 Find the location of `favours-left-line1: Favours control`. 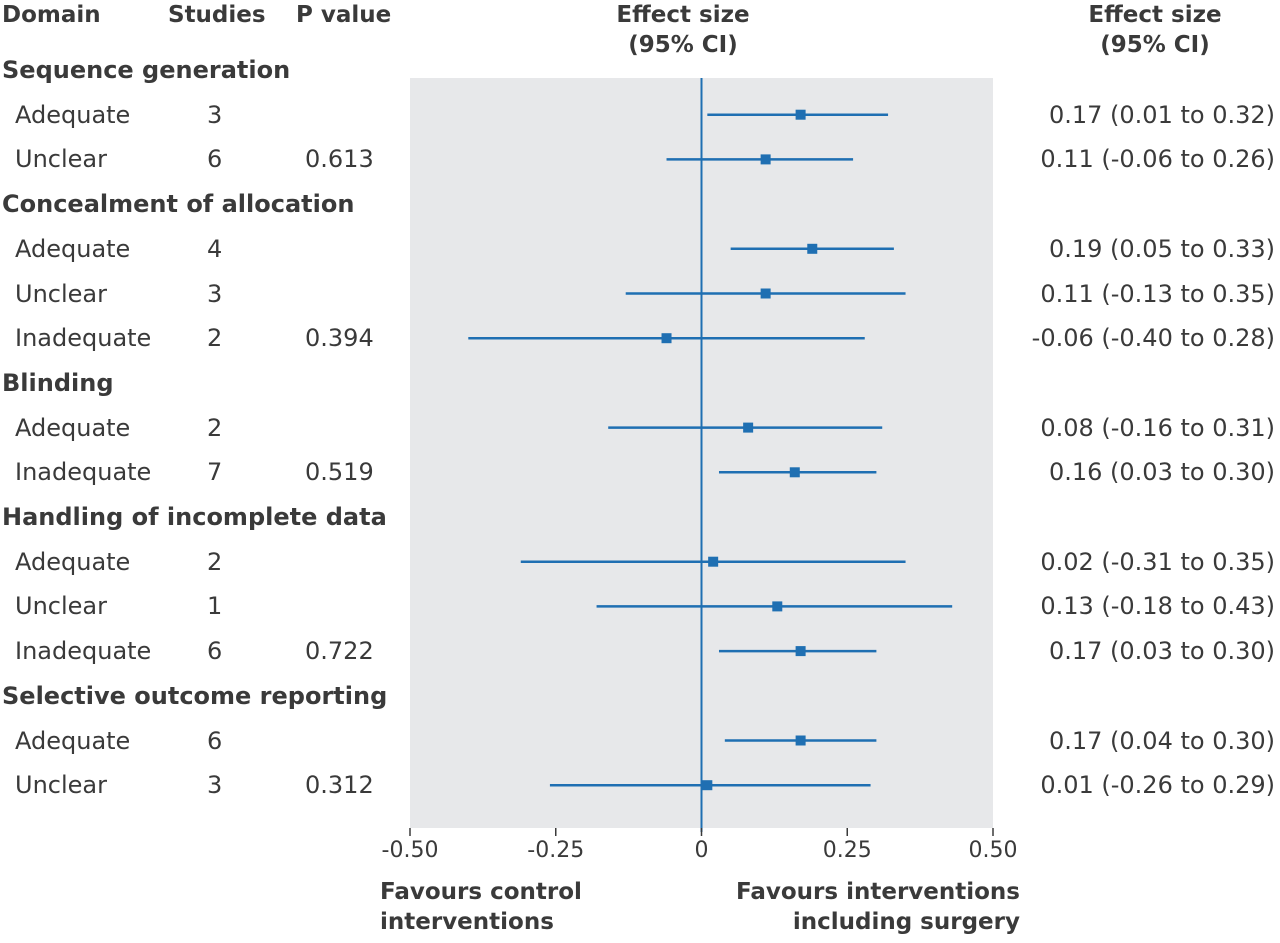

favours-left-line1: Favours control is located at coordinates (481, 892).